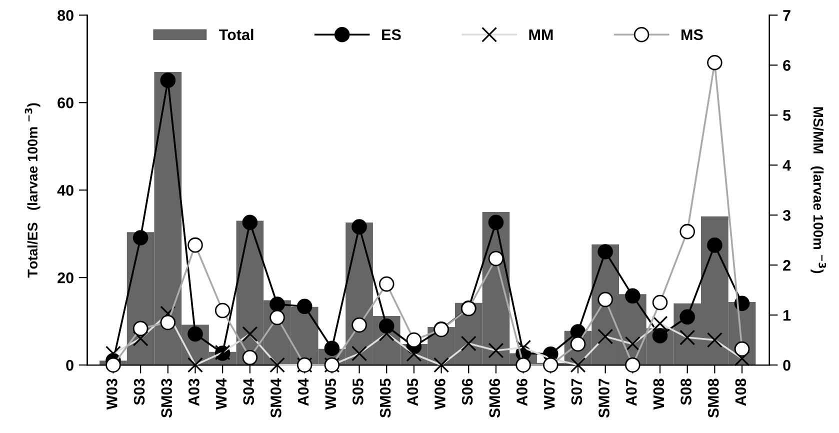  I want to click on y2-tick-label: 1, so click(787, 315).